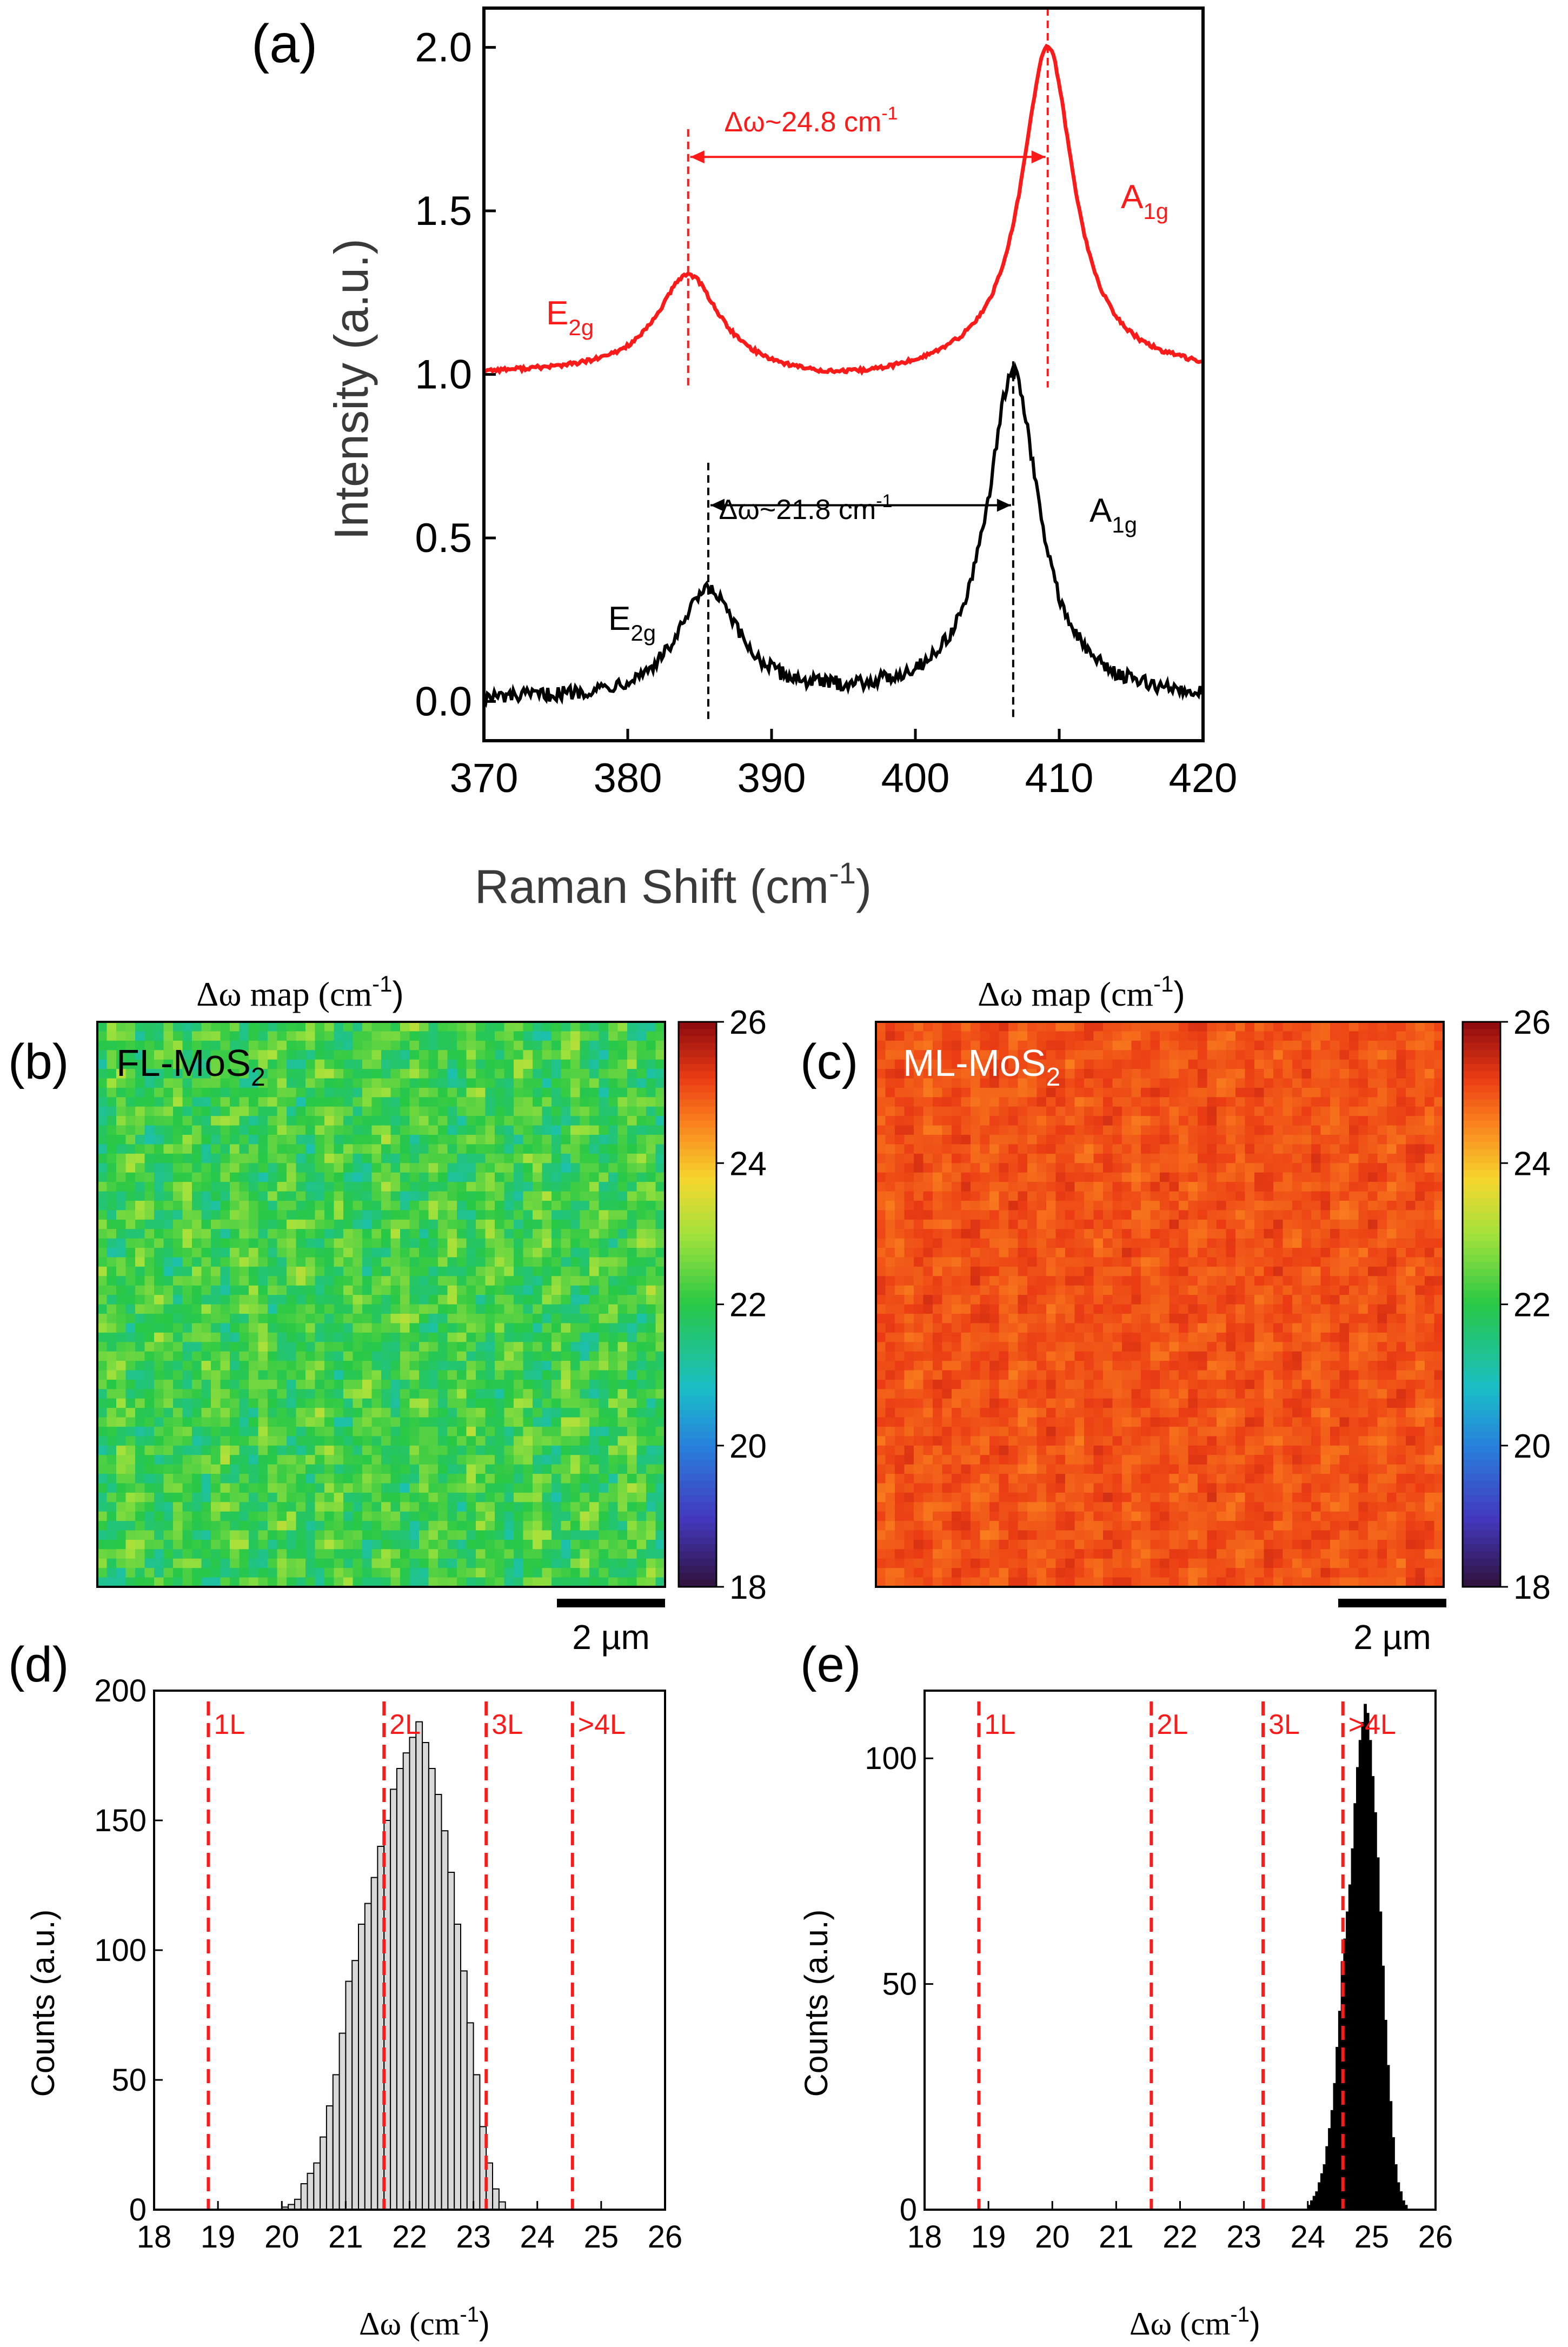 The height and width of the screenshot is (2347, 1568). I want to click on panel-a-ytick-label: 2.0, so click(443, 48).